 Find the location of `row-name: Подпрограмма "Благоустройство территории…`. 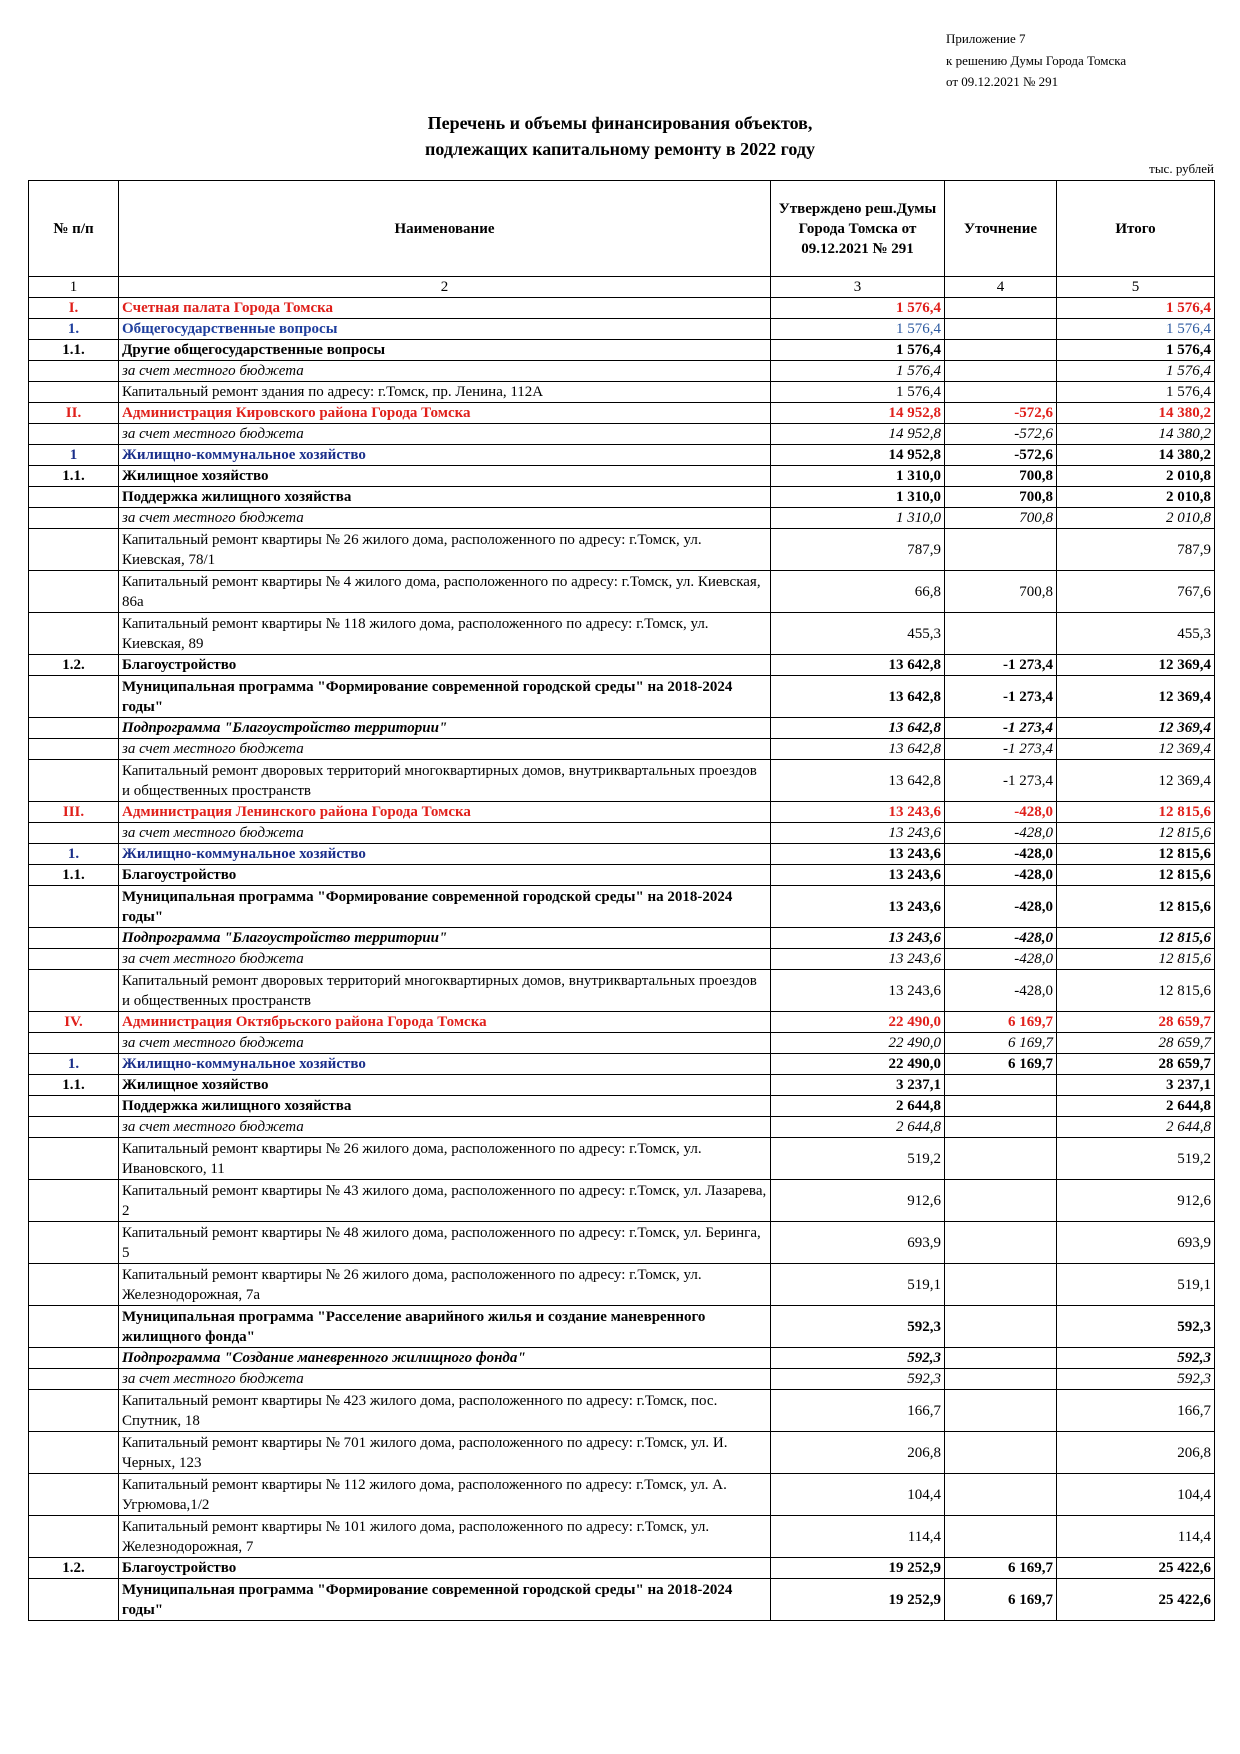

row-name: Подпрограмма "Благоустройство территории… is located at coordinates (444, 728).